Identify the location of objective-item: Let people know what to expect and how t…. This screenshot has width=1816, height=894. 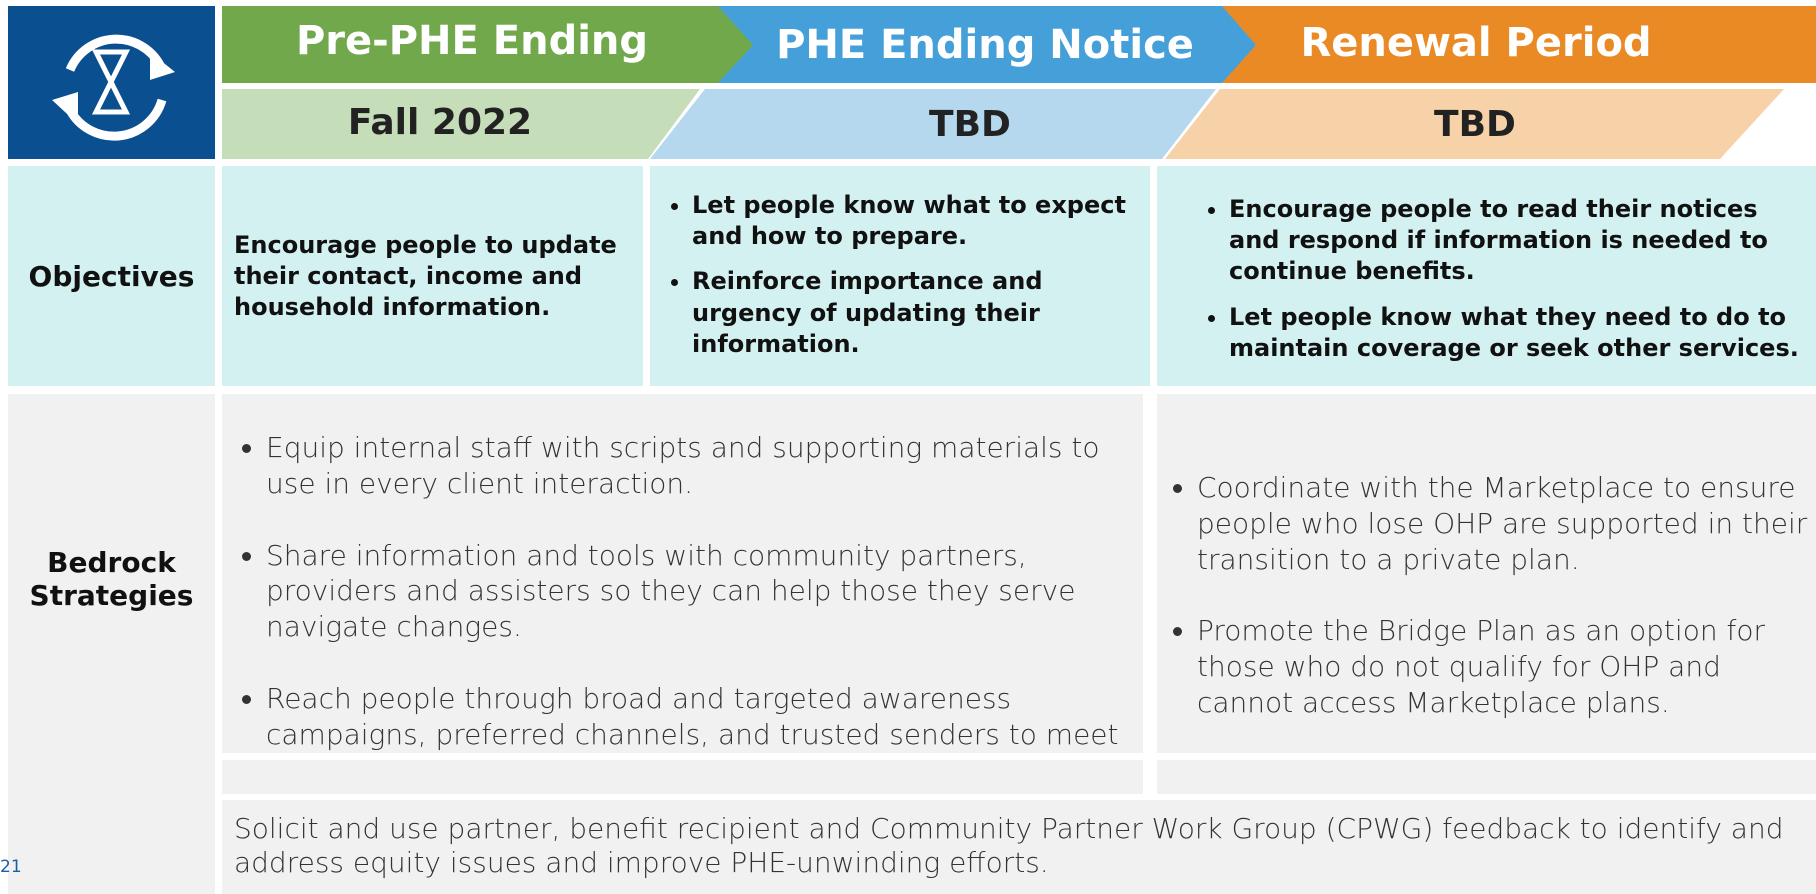
(917, 221).